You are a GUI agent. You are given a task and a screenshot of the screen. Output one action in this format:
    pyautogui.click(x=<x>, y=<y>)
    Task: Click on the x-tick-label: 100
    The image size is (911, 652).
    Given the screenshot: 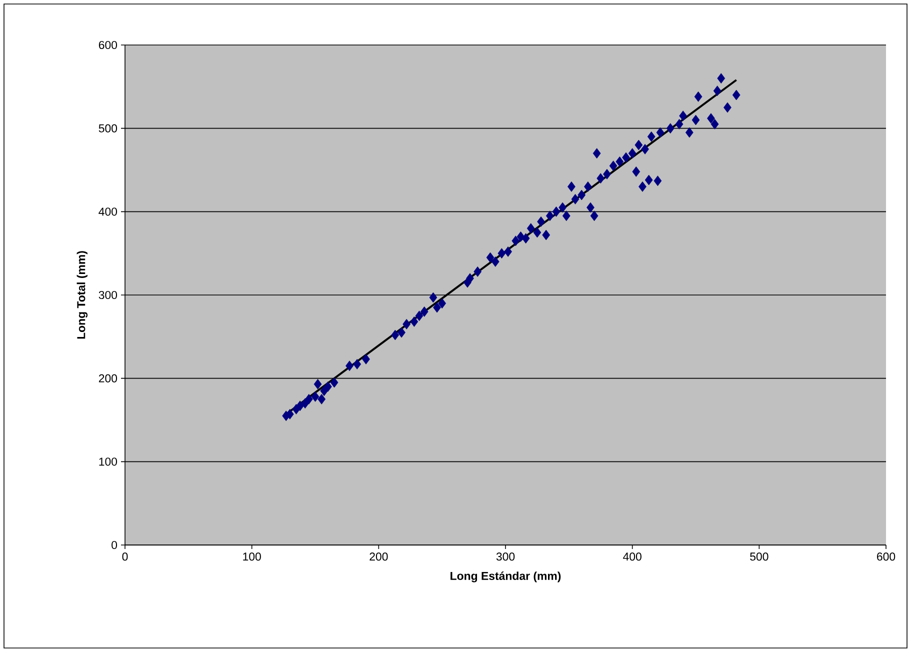 What is the action you would take?
    pyautogui.click(x=252, y=556)
    